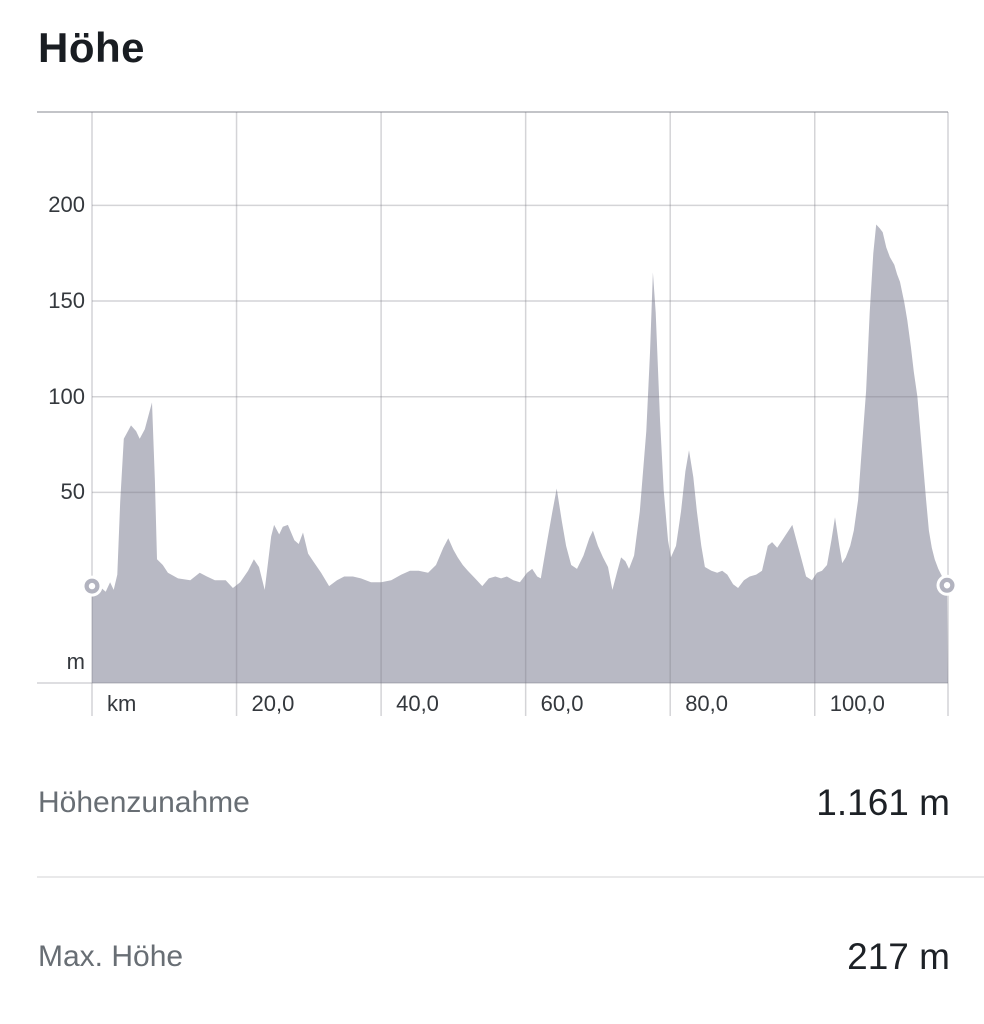  What do you see at coordinates (66, 205) in the screenshot?
I see `y-axis-tick-label: 200` at bounding box center [66, 205].